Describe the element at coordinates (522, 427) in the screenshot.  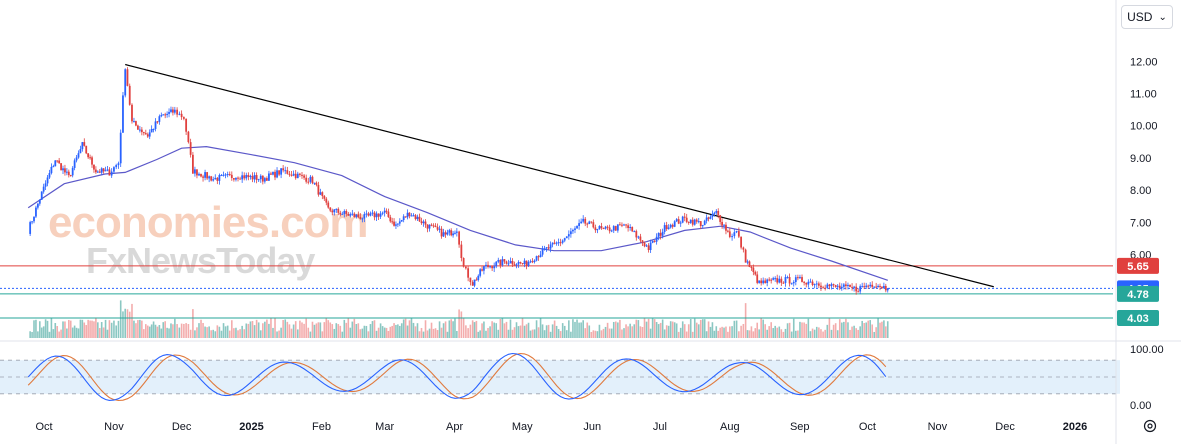
I see `x-tick-label: May` at that location.